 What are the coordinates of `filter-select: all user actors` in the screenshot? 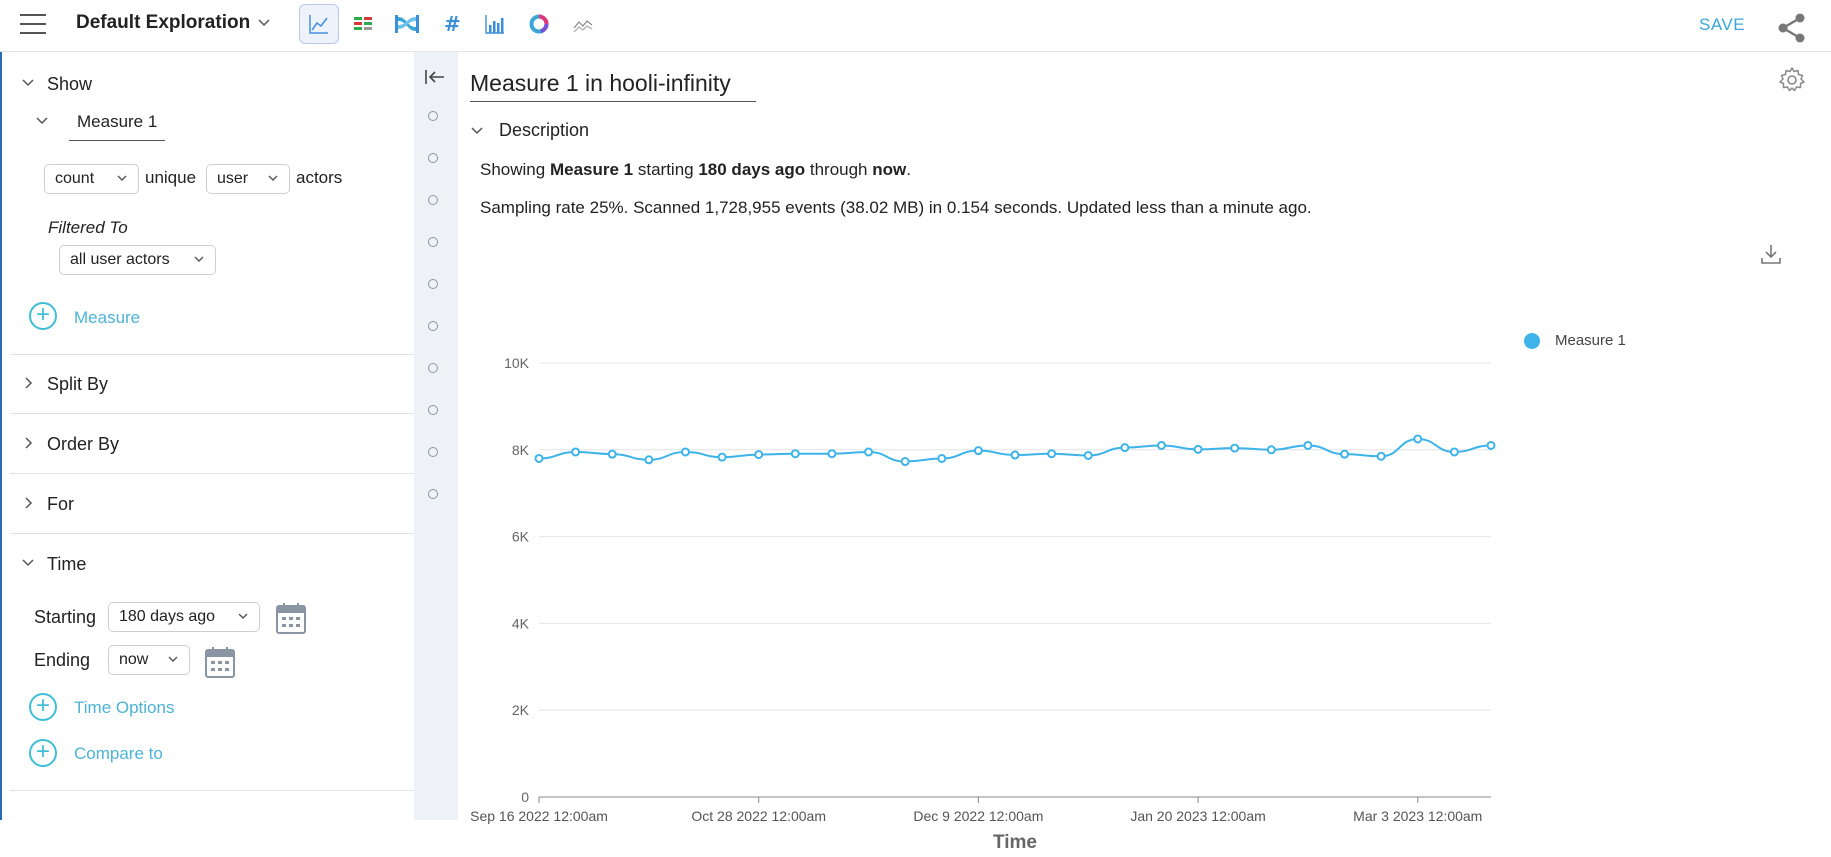 It's located at (137, 260).